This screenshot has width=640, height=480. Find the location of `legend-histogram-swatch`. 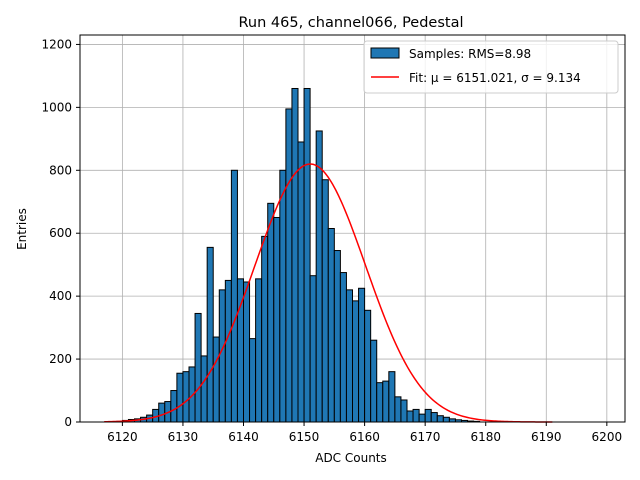

legend-histogram-swatch is located at coordinates (385, 53).